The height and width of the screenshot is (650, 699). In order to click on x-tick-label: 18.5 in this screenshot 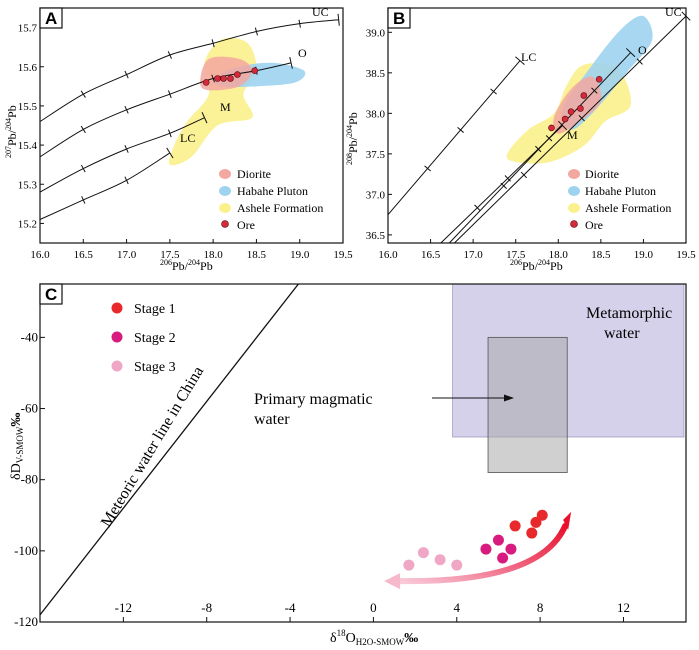, I will do `click(601, 255)`.